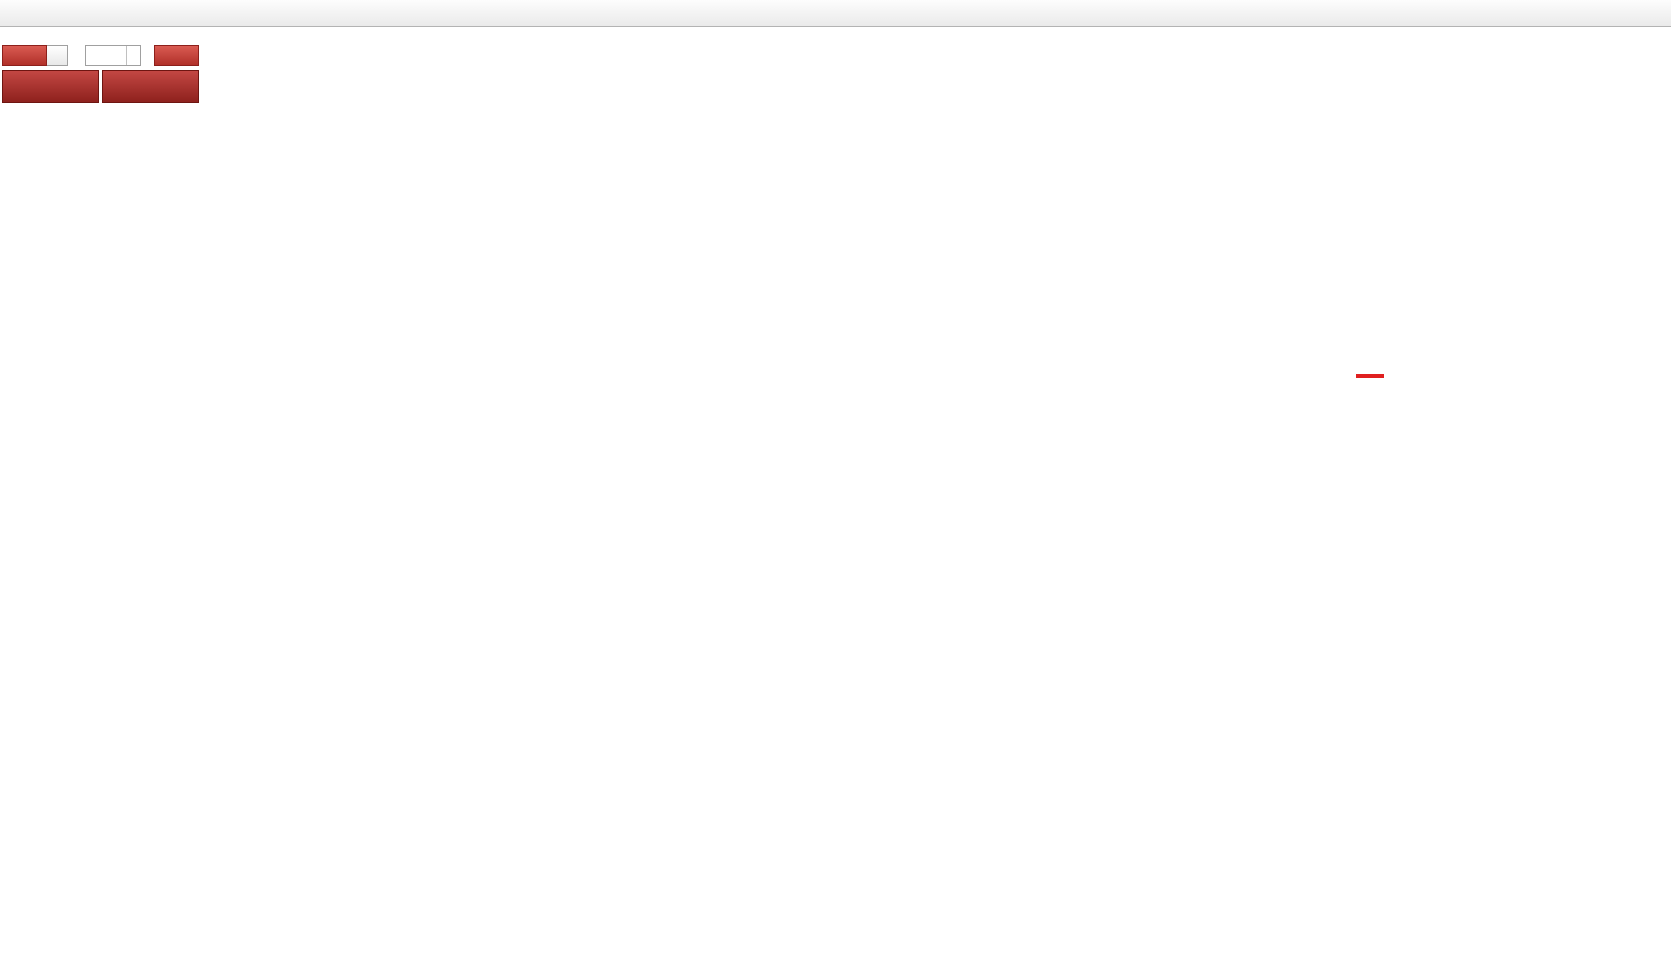 This screenshot has width=1671, height=953. What do you see at coordinates (176, 55) in the screenshot?
I see `buy-button` at bounding box center [176, 55].